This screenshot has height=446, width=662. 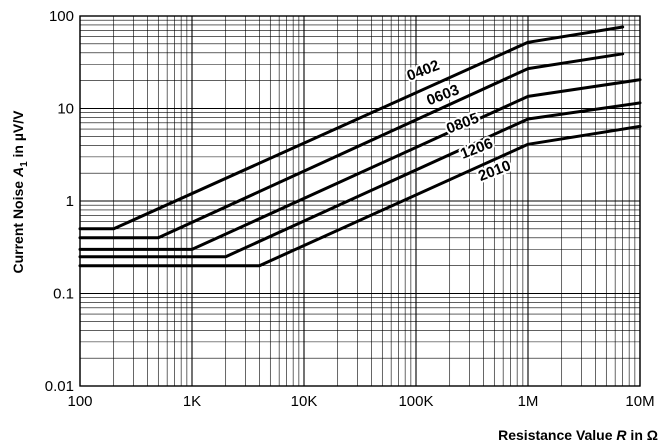 What do you see at coordinates (192, 401) in the screenshot?
I see `x-tick-label: 1K` at bounding box center [192, 401].